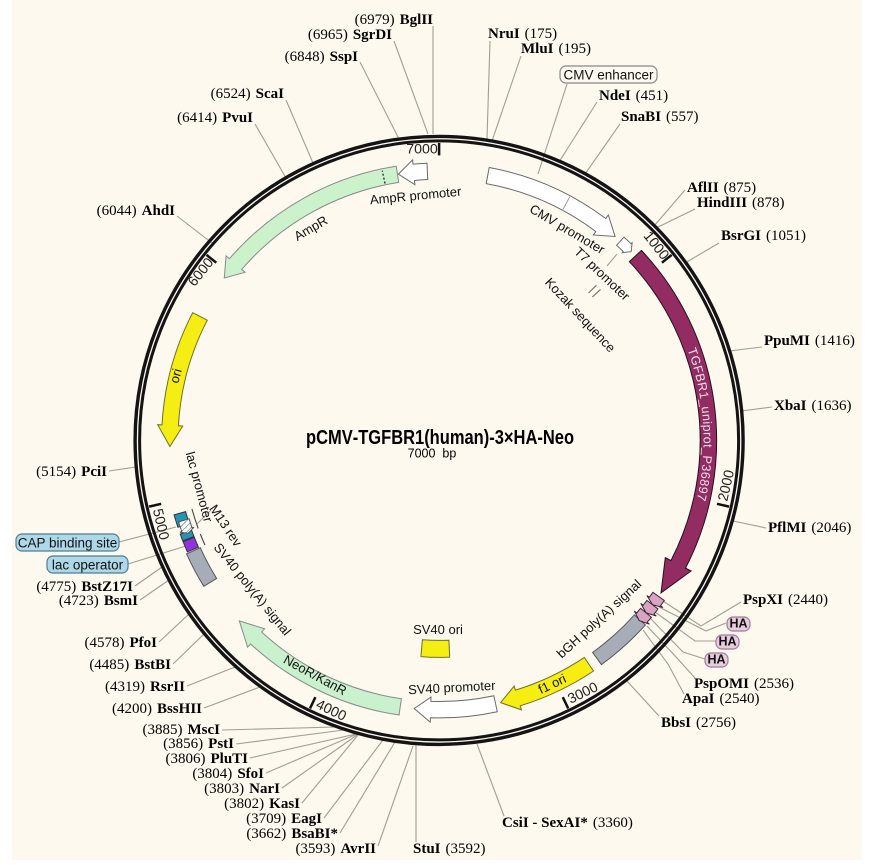  What do you see at coordinates (763, 236) in the screenshot?
I see `svg-text:BsrGI(1051): BsrGI (1051)` at bounding box center [763, 236].